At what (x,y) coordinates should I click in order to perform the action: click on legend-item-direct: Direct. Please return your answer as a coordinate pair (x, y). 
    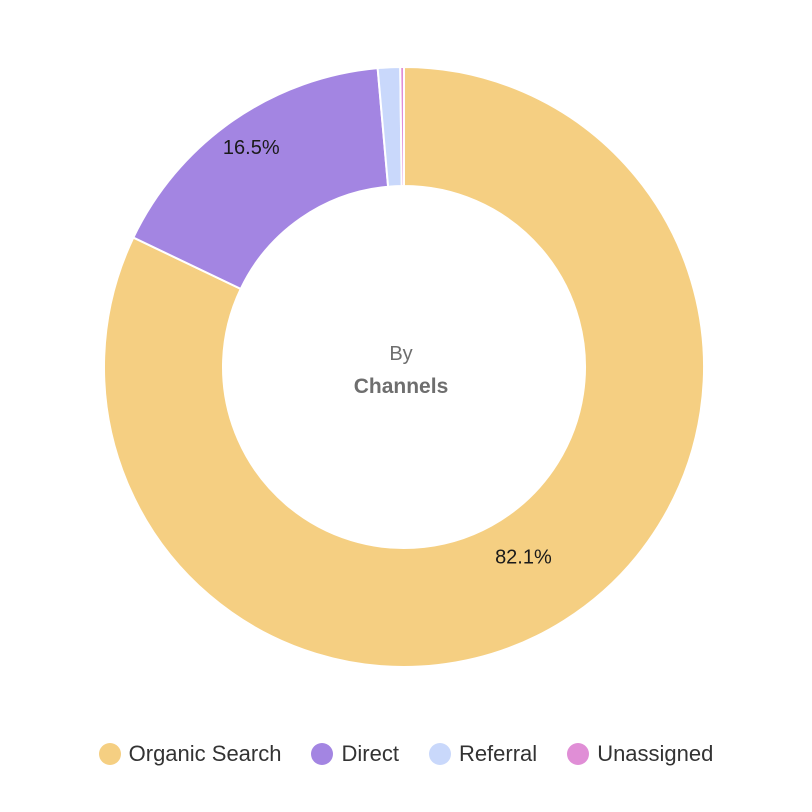
    Looking at the image, I should click on (355, 754).